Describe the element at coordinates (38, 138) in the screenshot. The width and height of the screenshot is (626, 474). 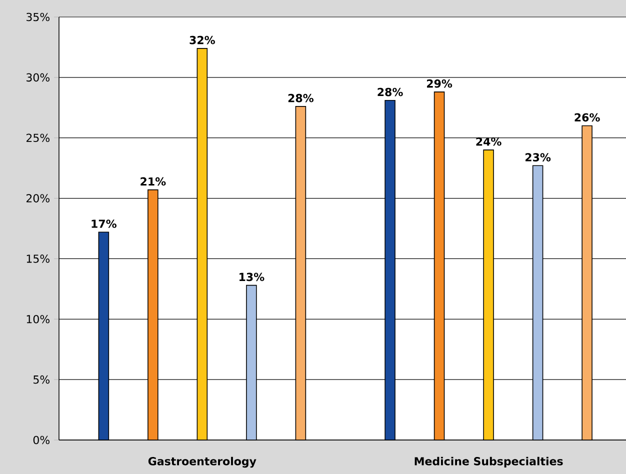
I see `y-tick-label: 25%` at that location.